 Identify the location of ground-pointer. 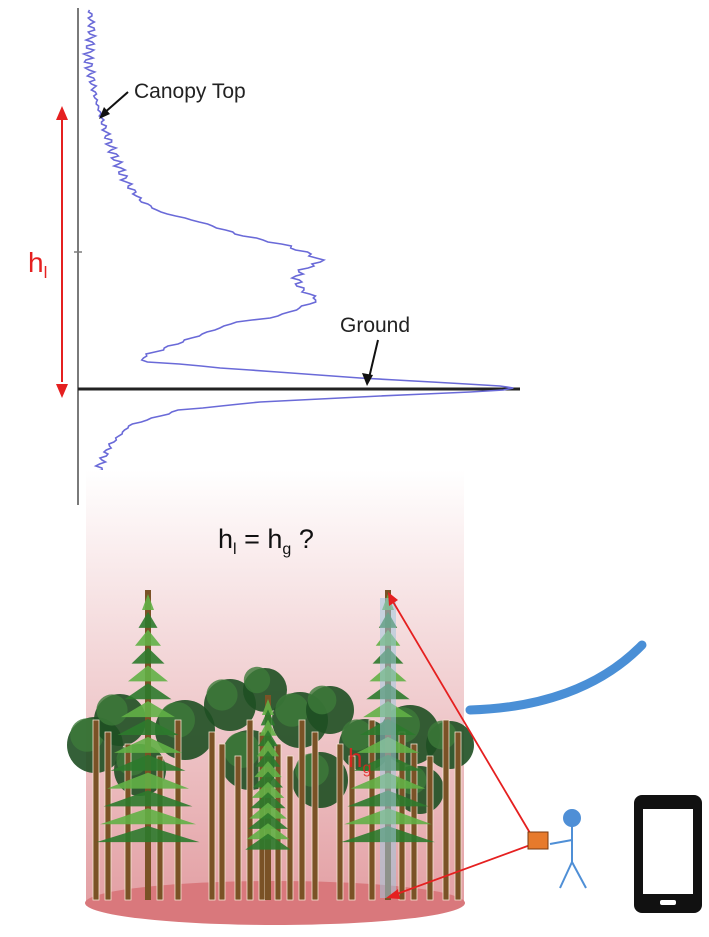
(370, 362).